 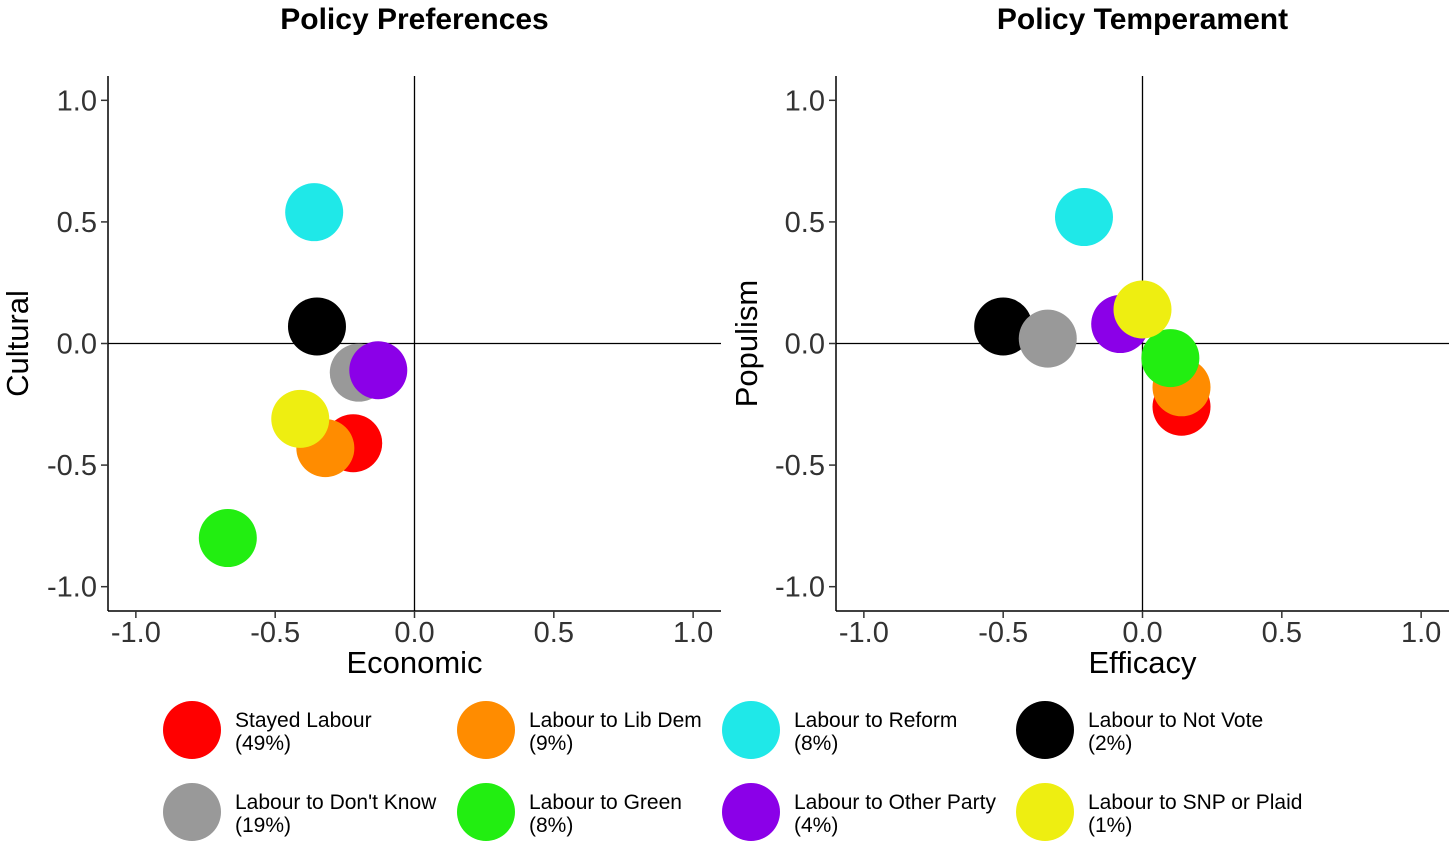 What do you see at coordinates (1047, 338) in the screenshot?
I see `data-point-labour-to-don-t-know` at bounding box center [1047, 338].